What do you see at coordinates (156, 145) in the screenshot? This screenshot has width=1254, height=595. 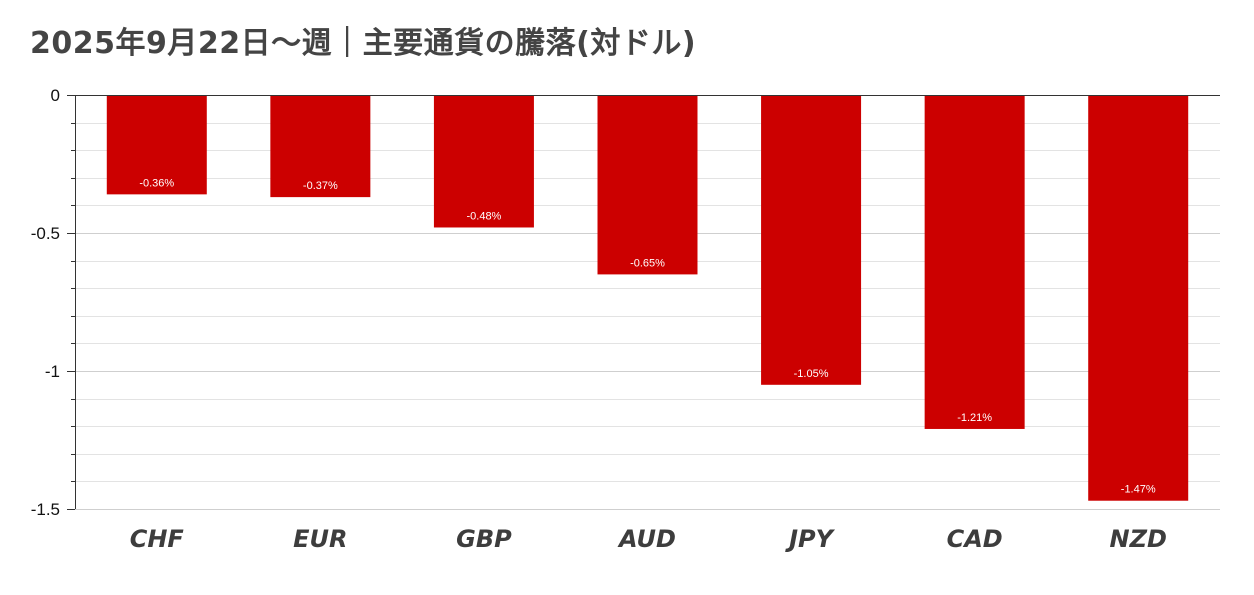 I see `bar-chf` at bounding box center [156, 145].